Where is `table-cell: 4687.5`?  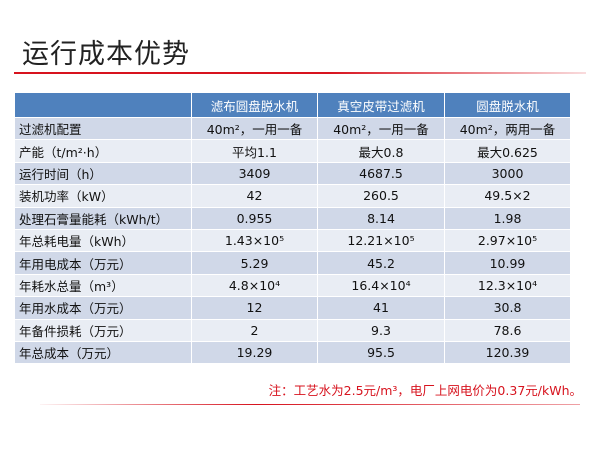
table-cell: 4687.5 is located at coordinates (381, 173).